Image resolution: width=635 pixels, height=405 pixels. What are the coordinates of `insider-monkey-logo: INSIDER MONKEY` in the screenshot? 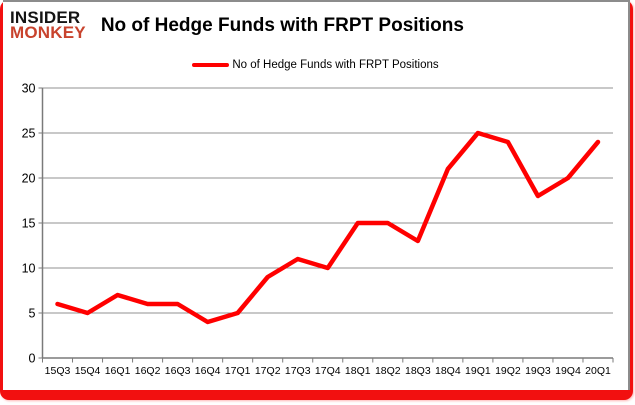 It's located at (48, 25).